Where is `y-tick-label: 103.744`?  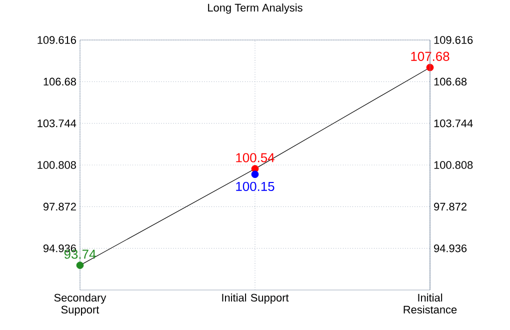 y-tick-label: 103.744 is located at coordinates (57, 123).